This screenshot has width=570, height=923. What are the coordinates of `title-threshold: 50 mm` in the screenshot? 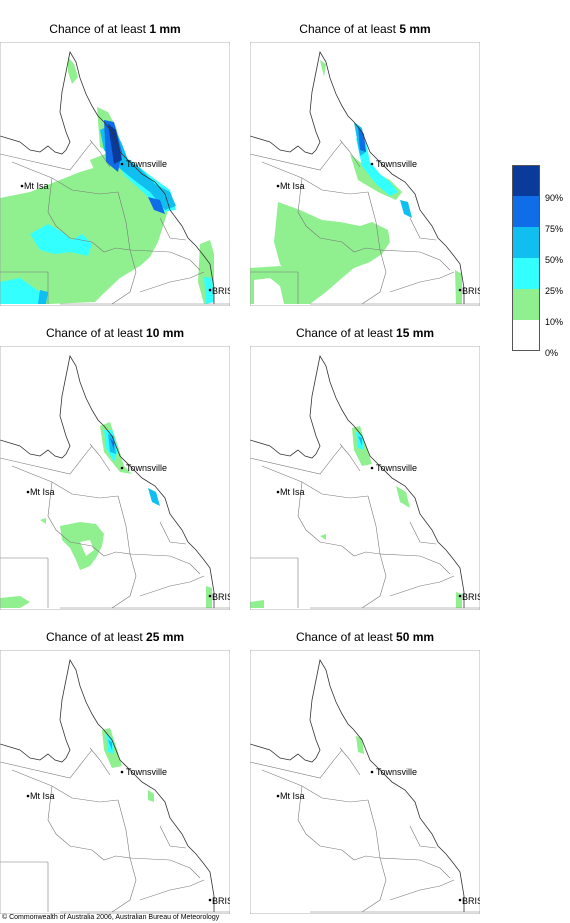 It's located at (415, 637).